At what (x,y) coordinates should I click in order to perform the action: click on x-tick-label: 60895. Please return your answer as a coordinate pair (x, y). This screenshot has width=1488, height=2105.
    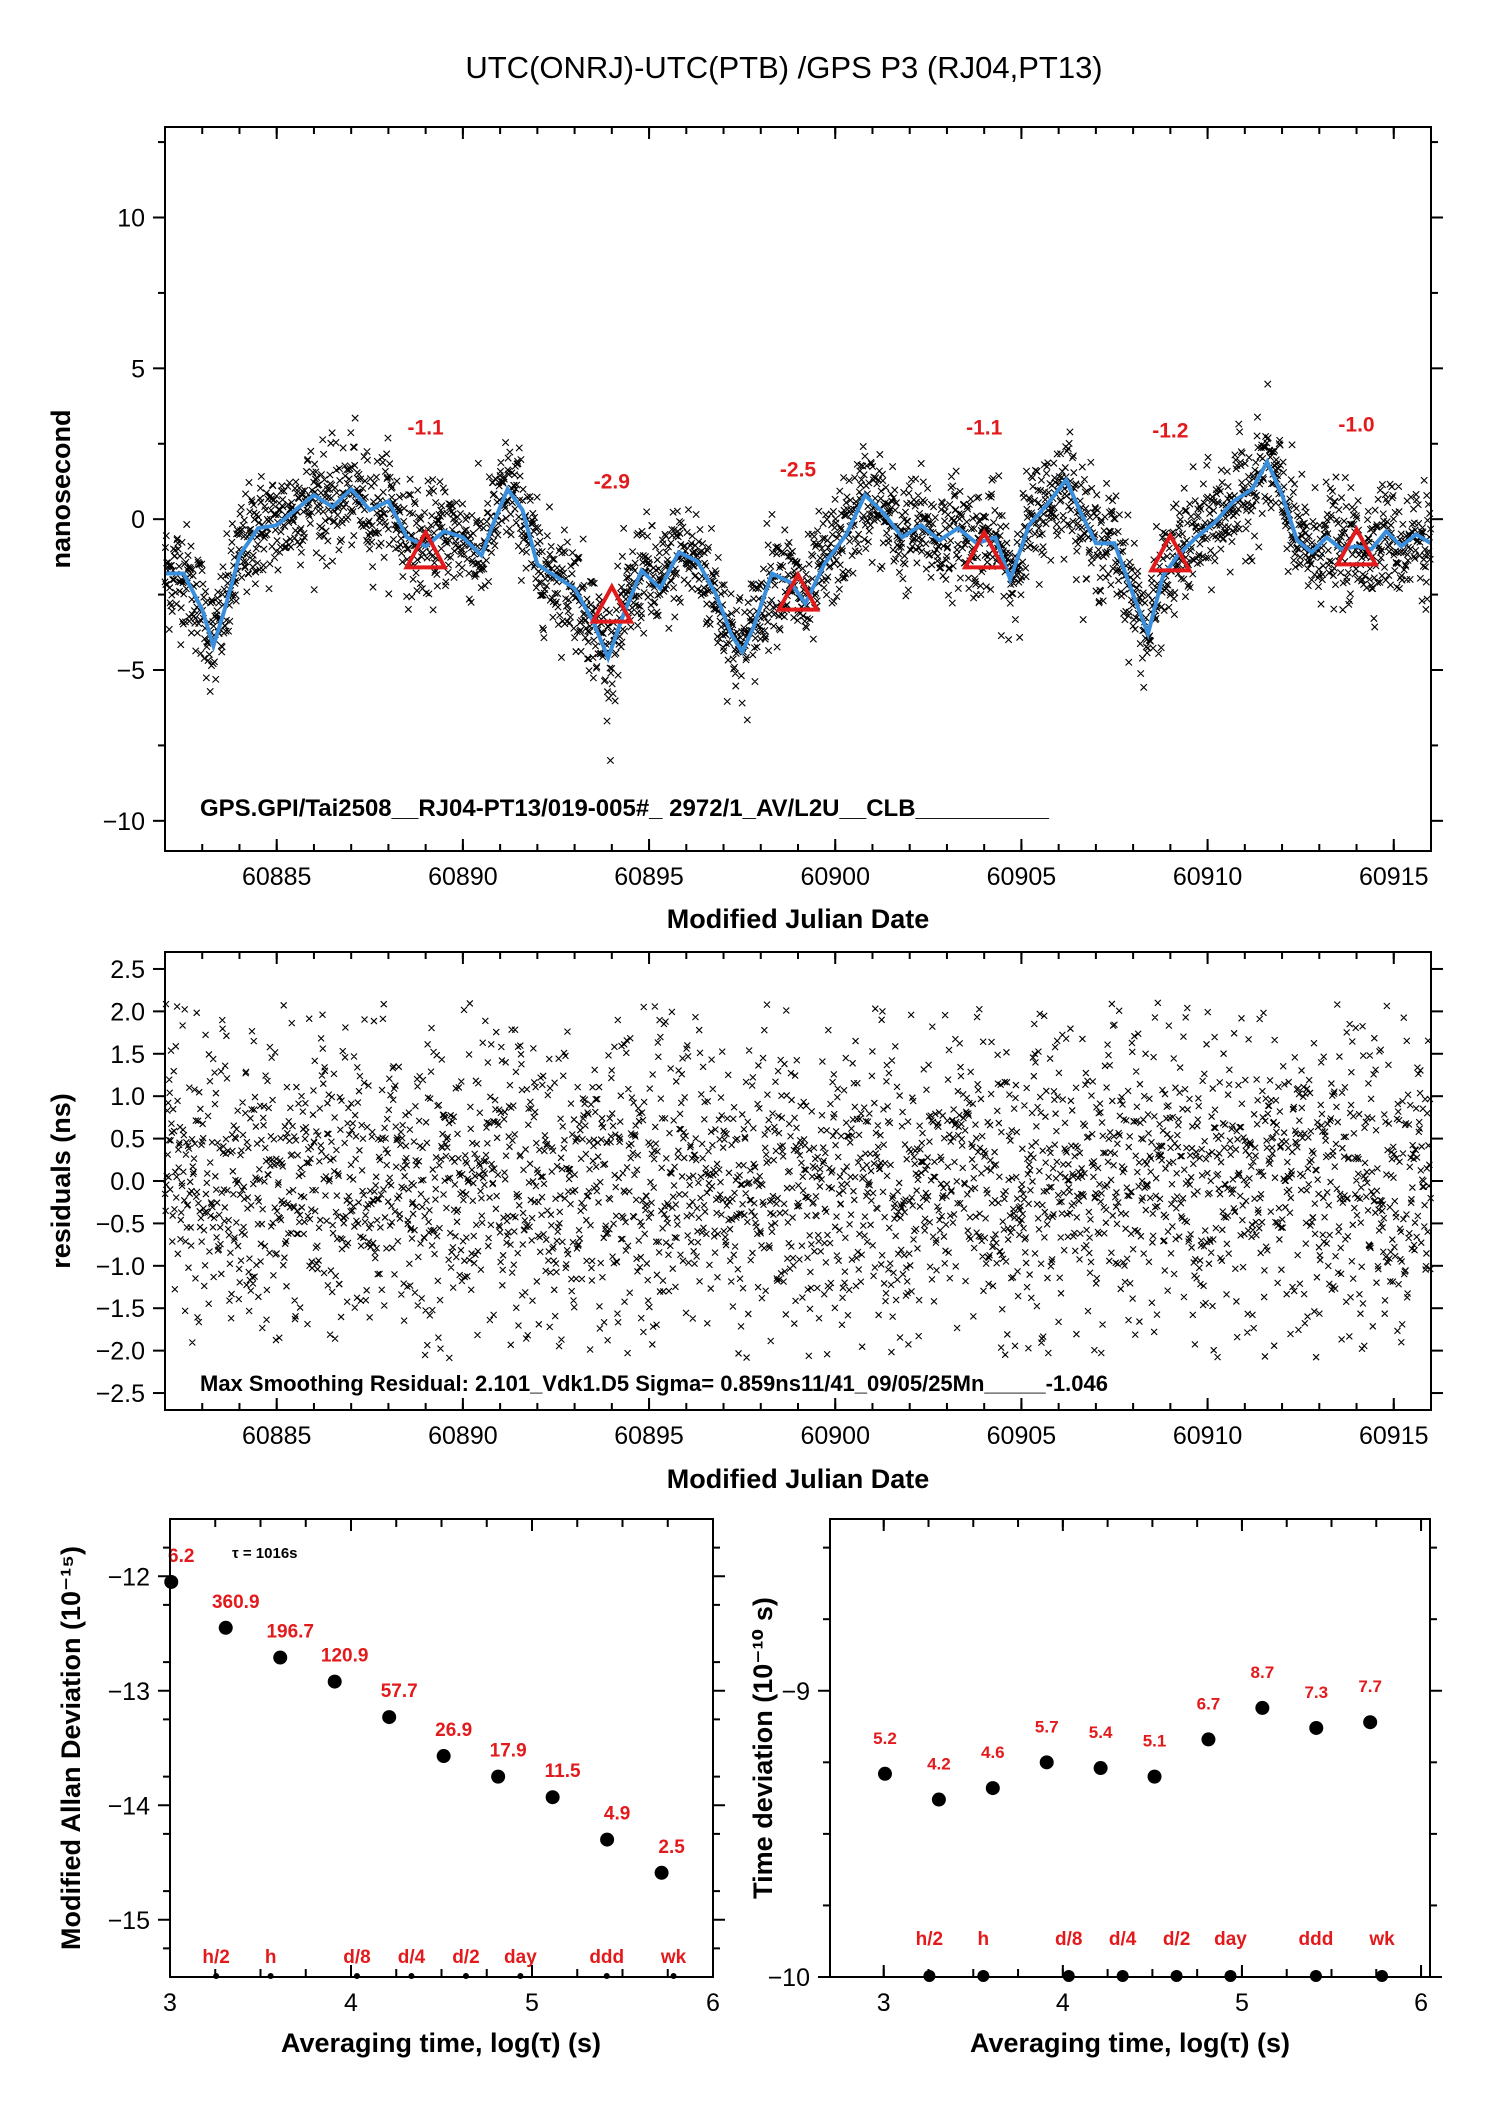
    Looking at the image, I should click on (649, 877).